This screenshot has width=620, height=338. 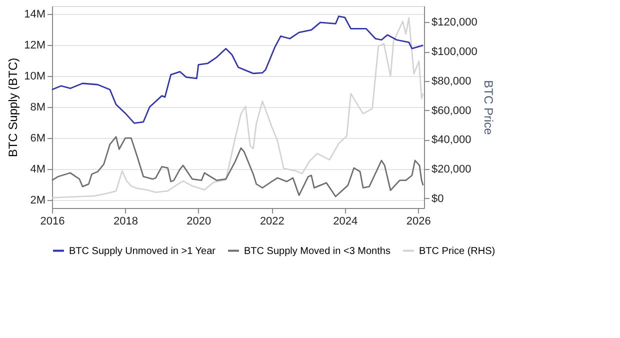 I want to click on line-series, so click(x=237, y=167).